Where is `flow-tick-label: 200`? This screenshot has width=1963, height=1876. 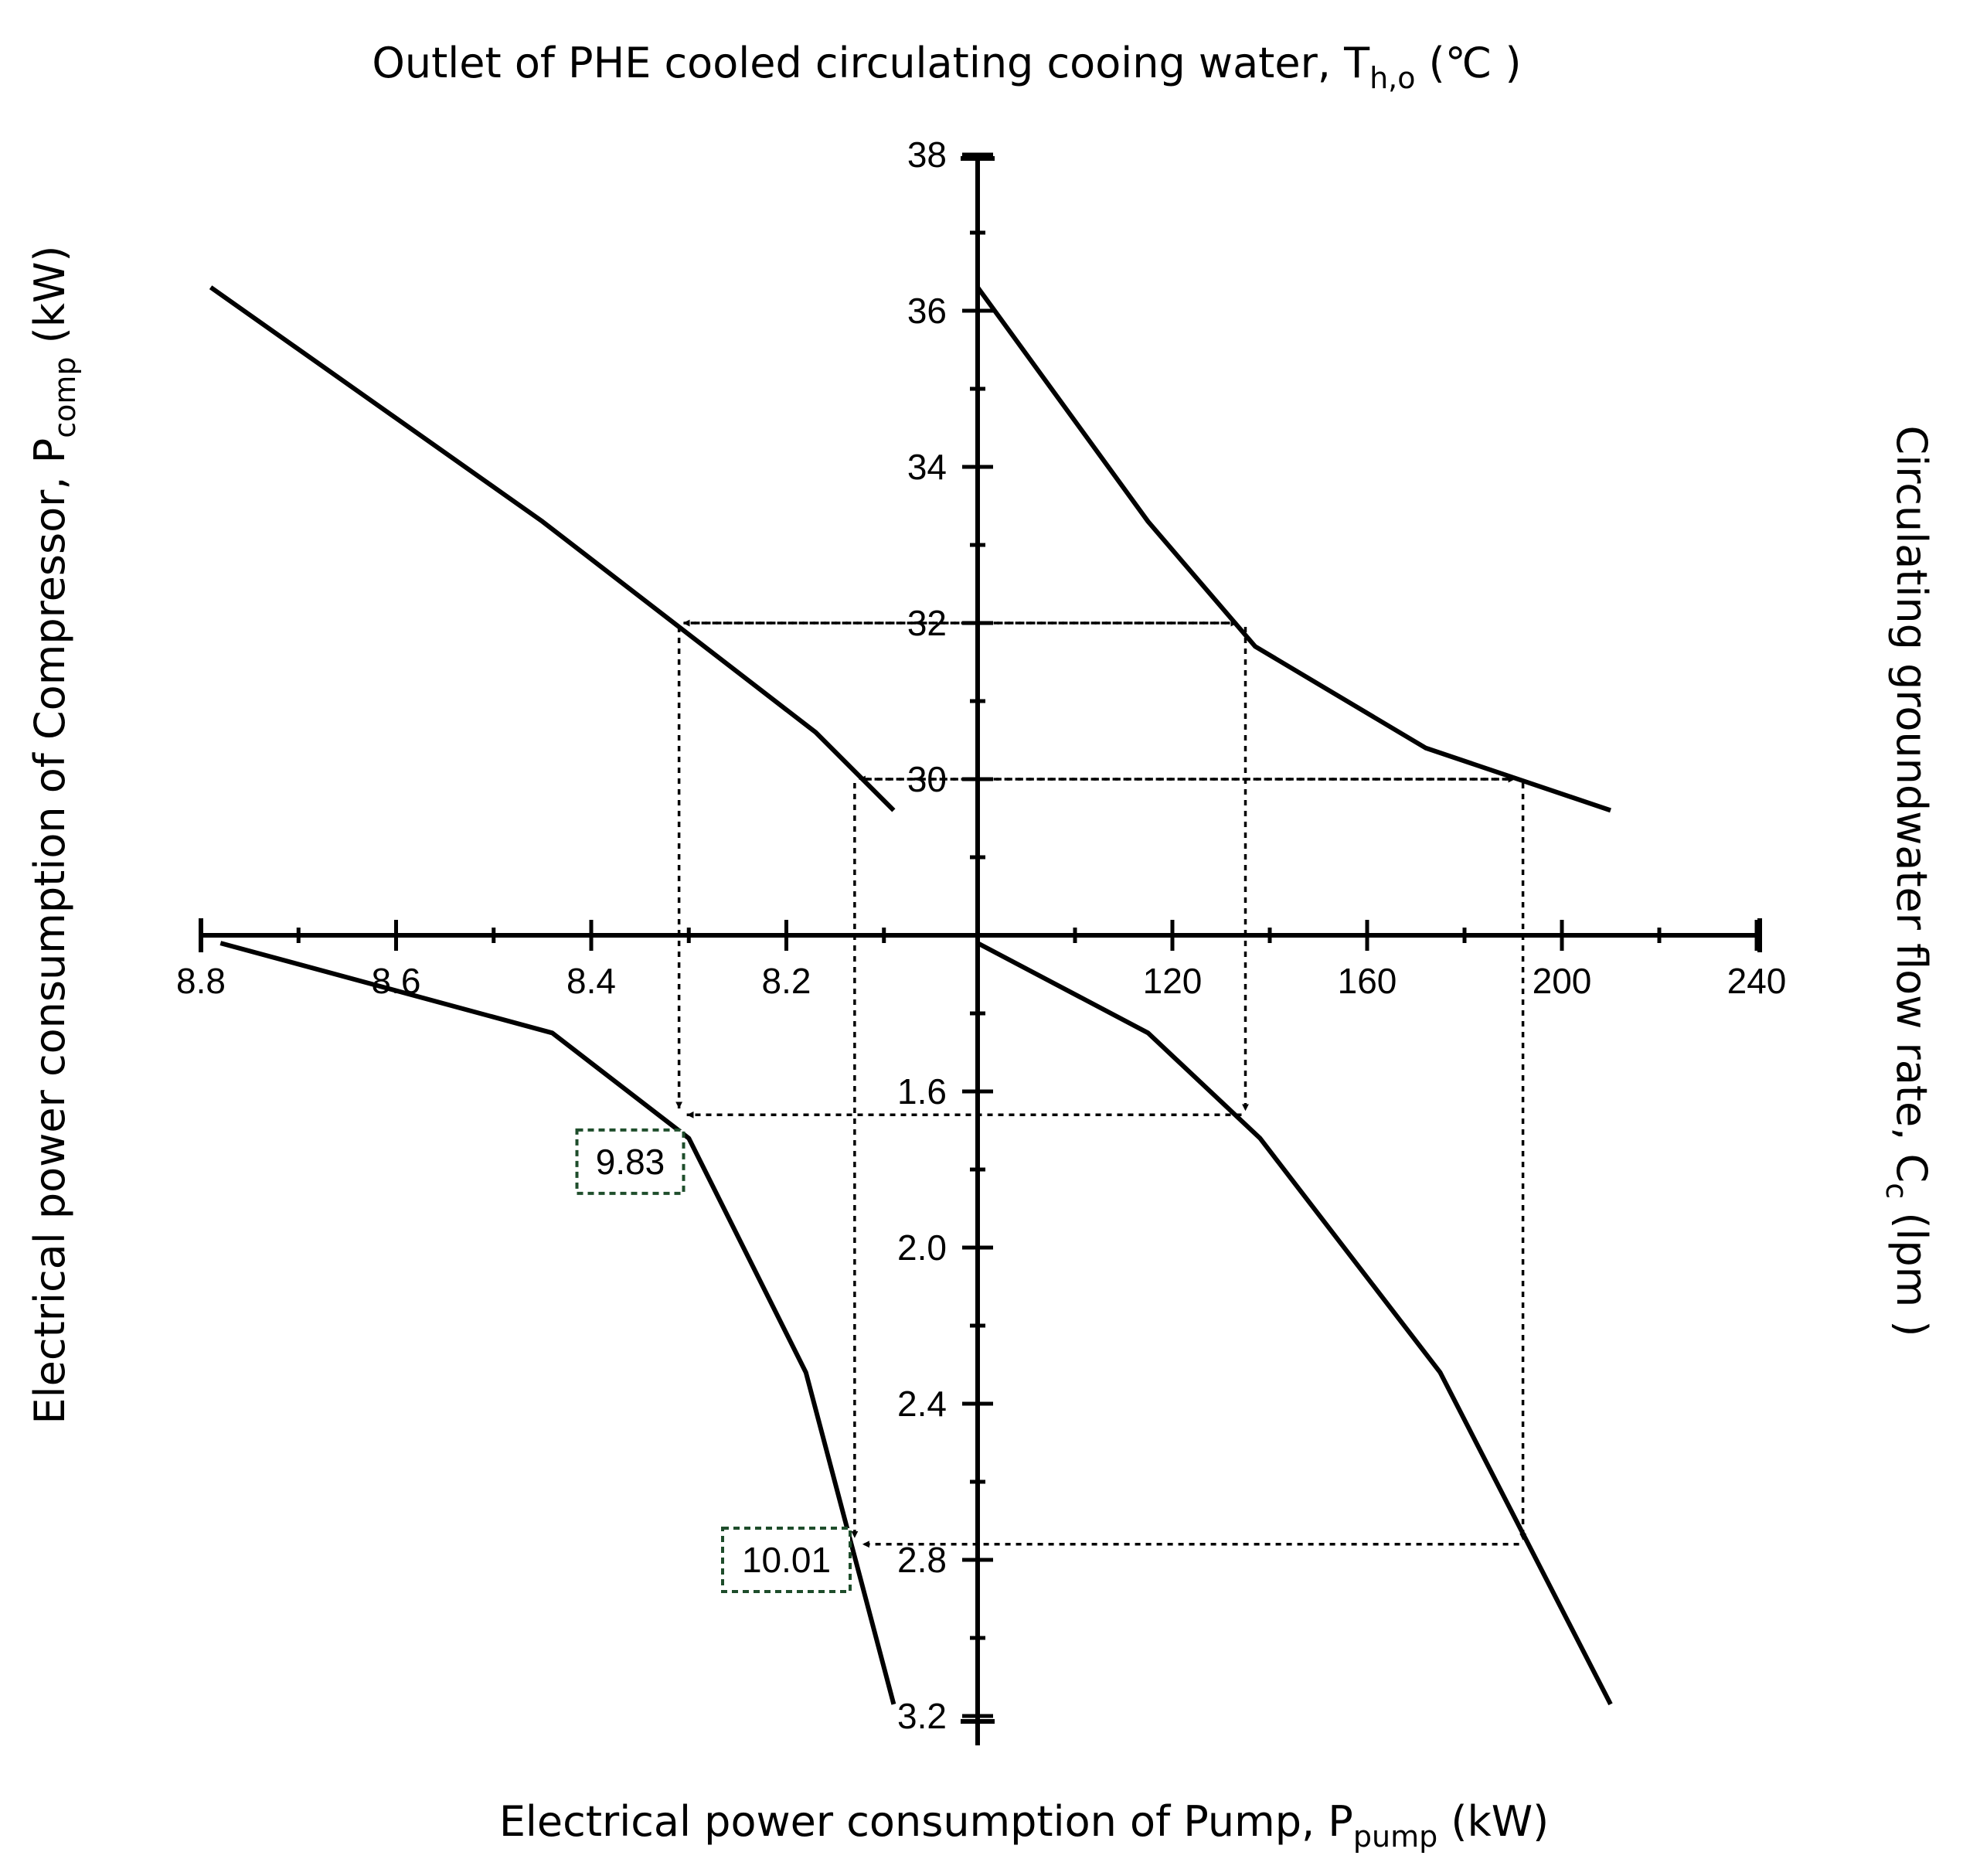 flow-tick-label: 200 is located at coordinates (1562, 981).